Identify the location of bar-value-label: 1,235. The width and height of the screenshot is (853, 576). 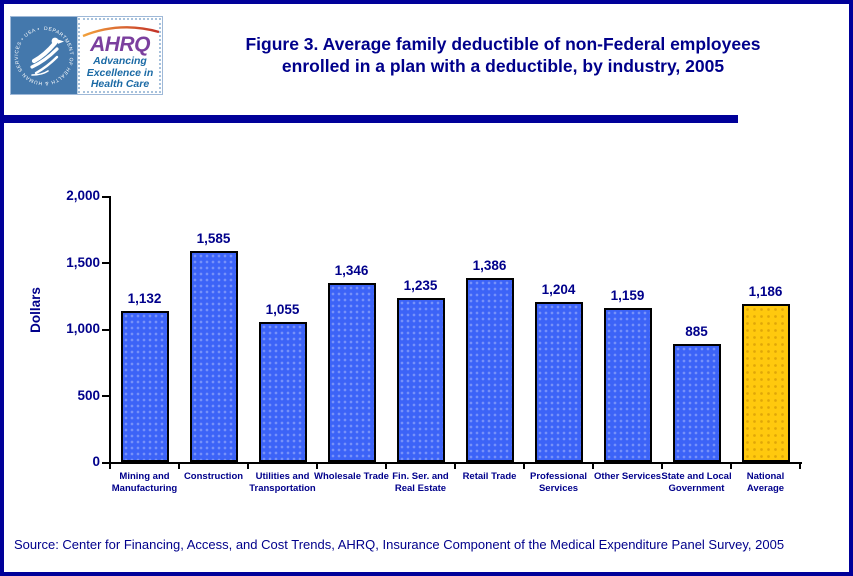
(420, 285).